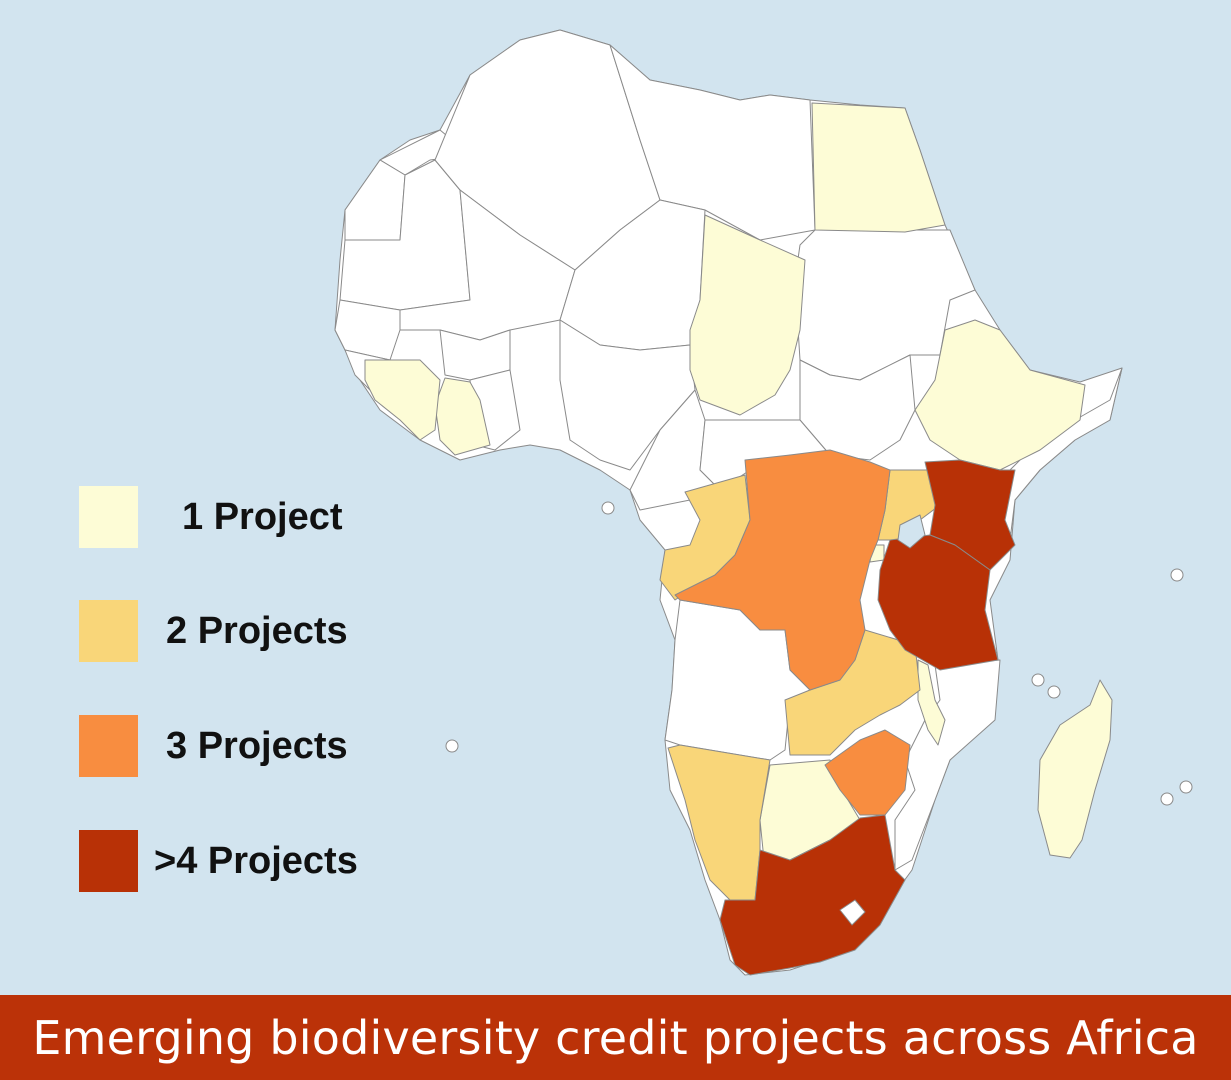  I want to click on country-namibia, so click(719, 822).